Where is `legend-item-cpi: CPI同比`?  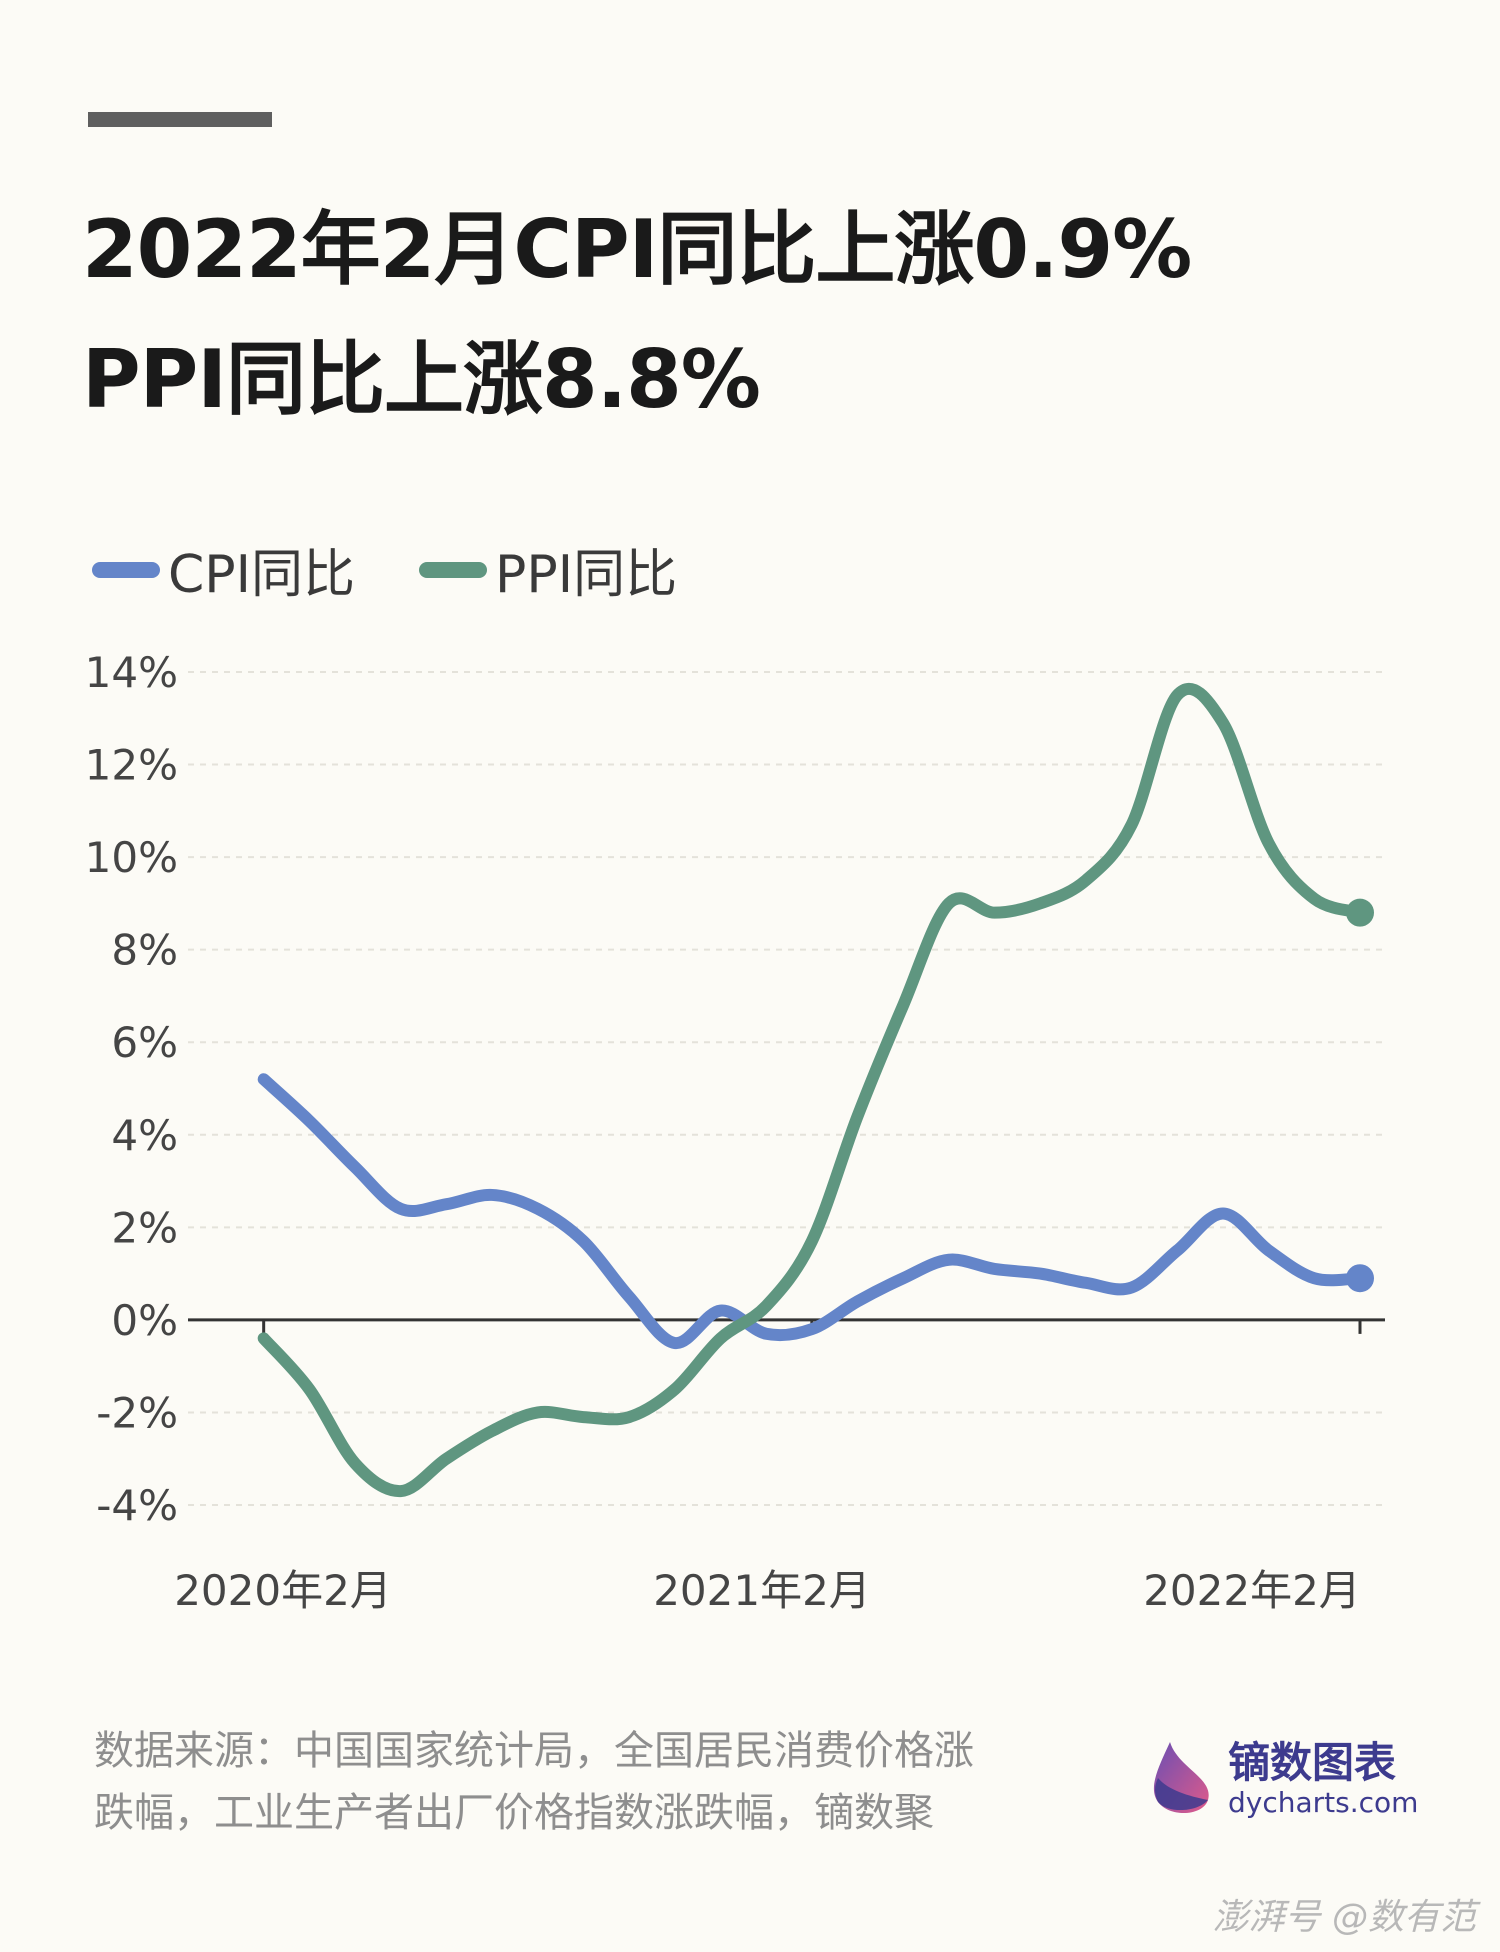
legend-item-cpi: CPI同比 is located at coordinates (223, 569).